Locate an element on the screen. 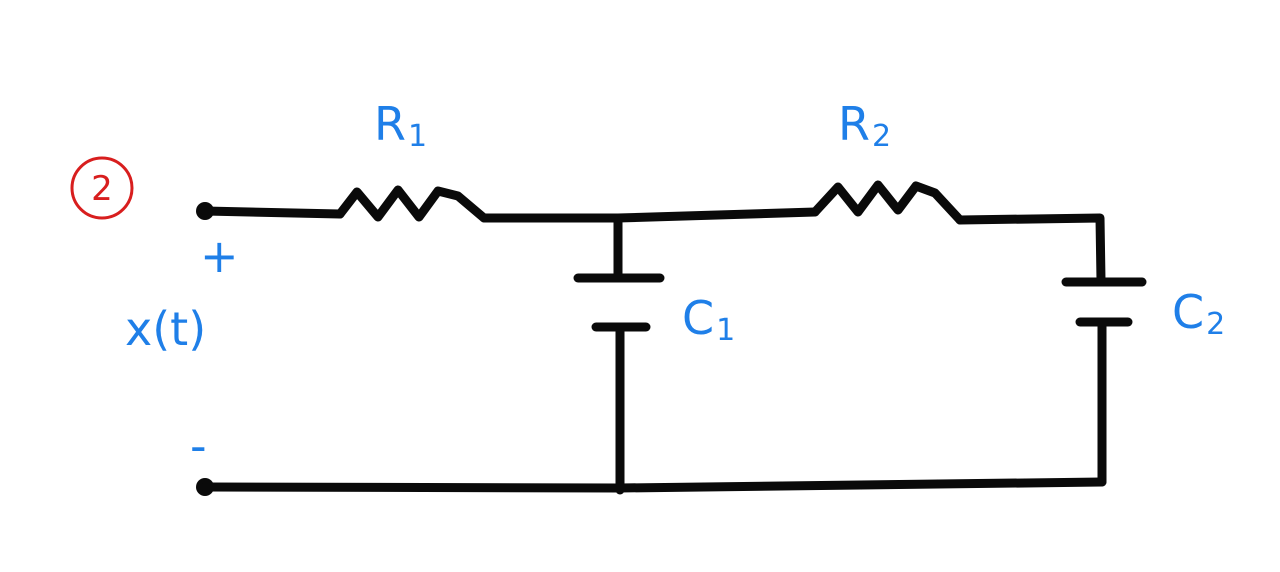 Image resolution: width=1280 pixels, height=572 pixels. top-wire-left is located at coordinates (272, 212).